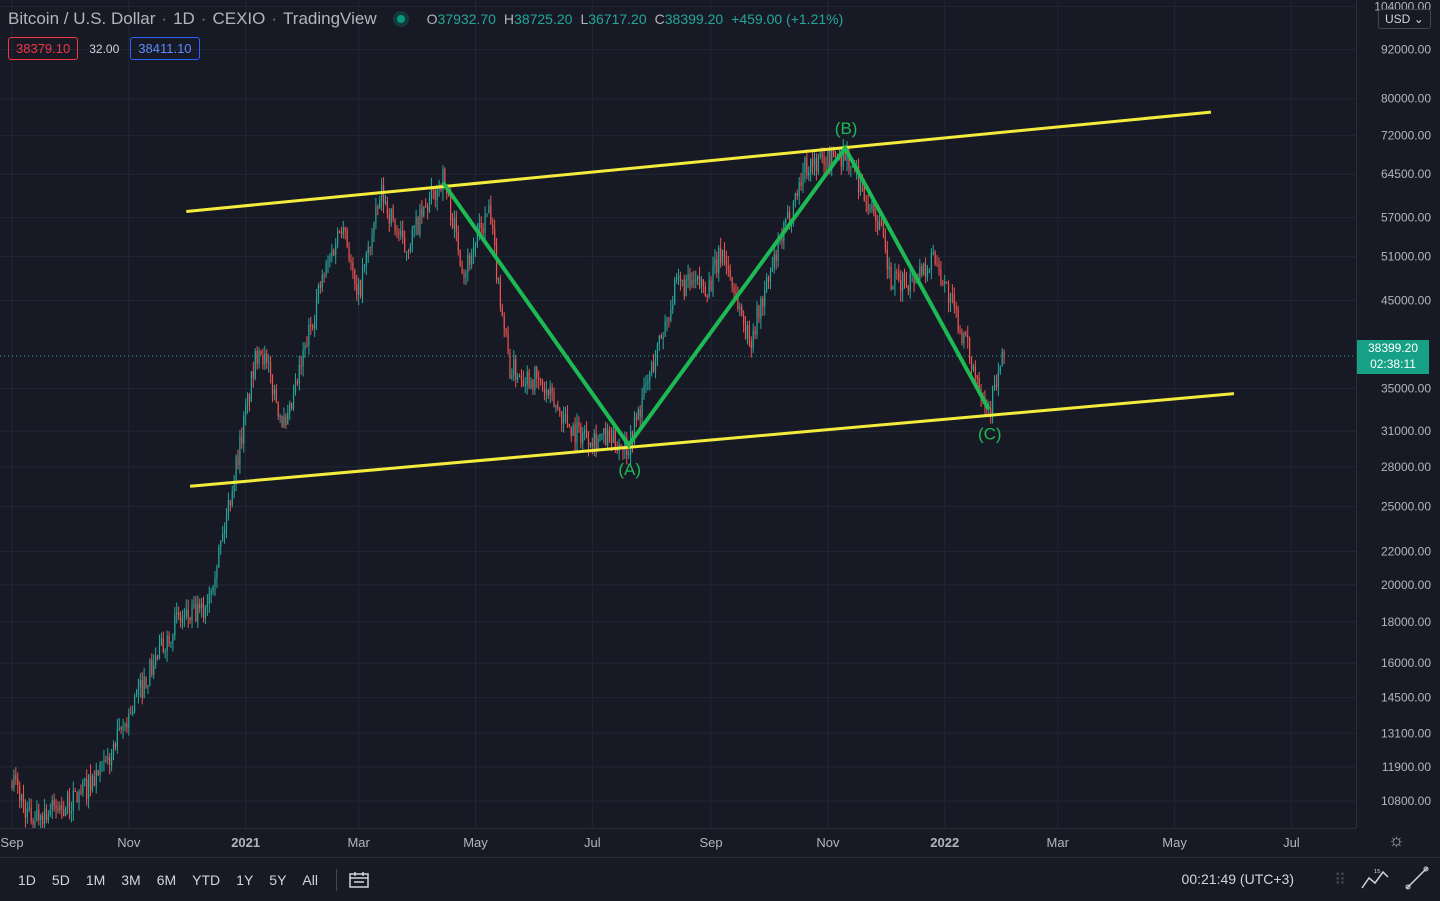 The image size is (1440, 901). Describe the element at coordinates (82, 18) in the screenshot. I see `symbol-name: Bitcoin / U.S. Dollar` at that location.